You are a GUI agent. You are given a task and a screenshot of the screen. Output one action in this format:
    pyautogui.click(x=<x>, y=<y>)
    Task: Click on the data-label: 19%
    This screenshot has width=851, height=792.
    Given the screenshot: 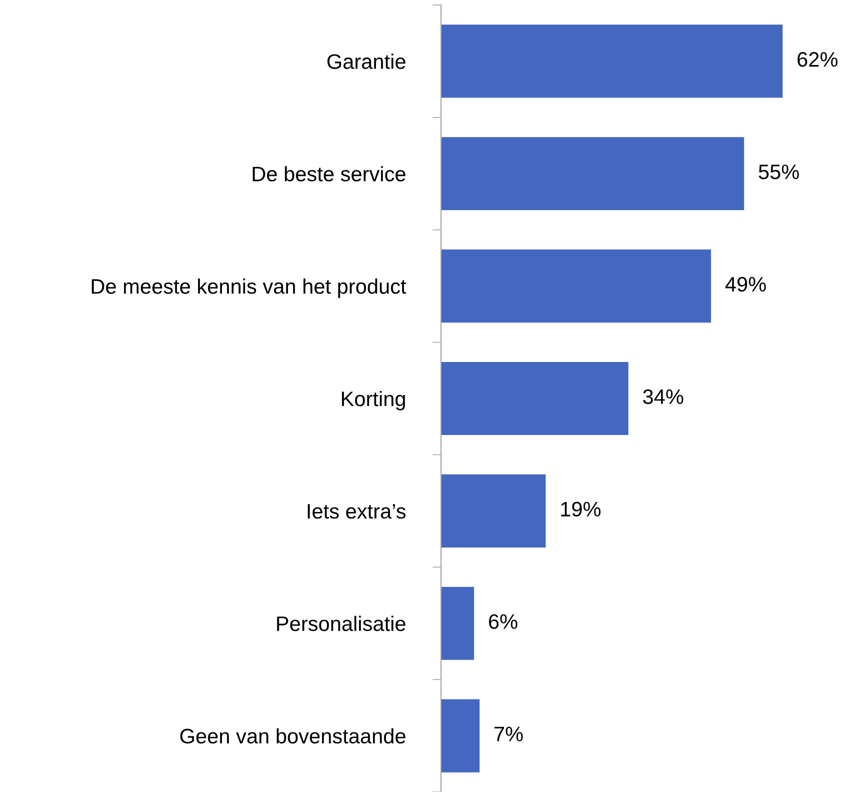 What is the action you would take?
    pyautogui.click(x=581, y=509)
    